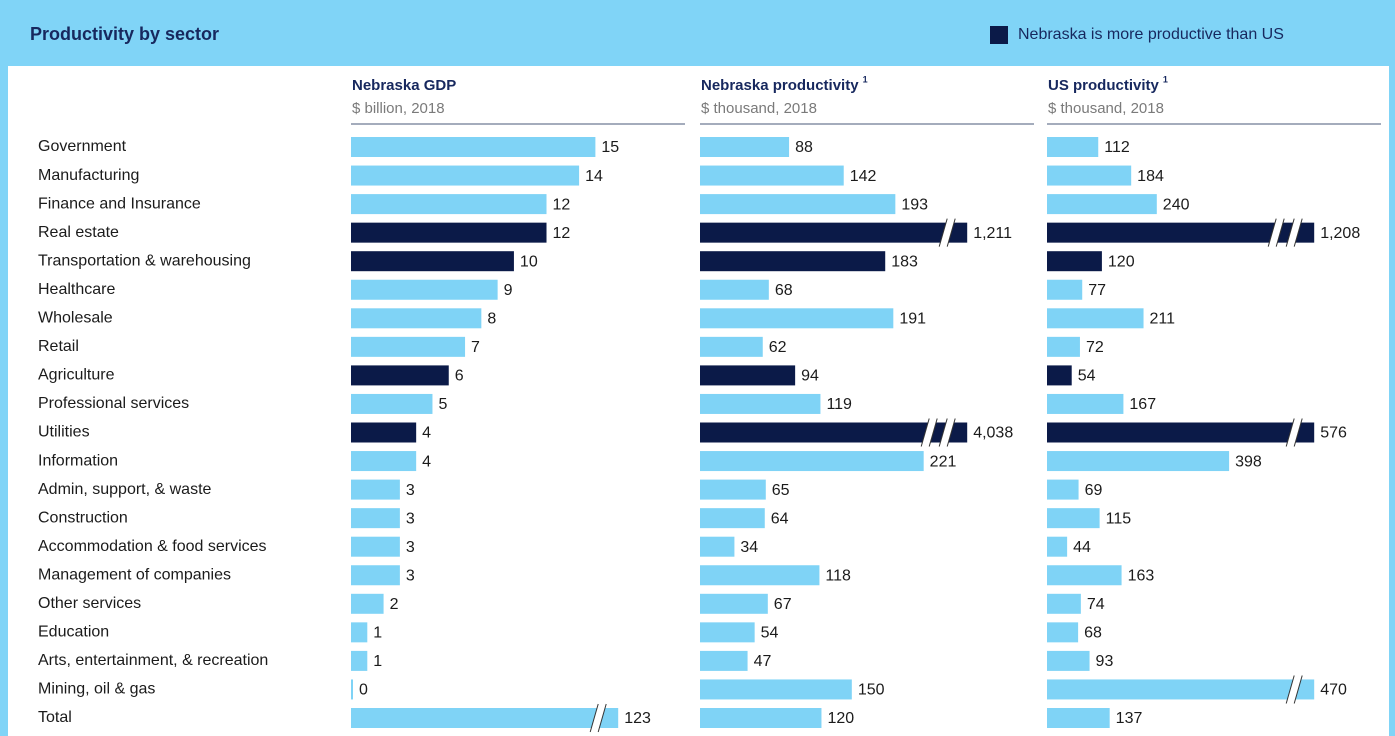  I want to click on value-label: 44, so click(1082, 547).